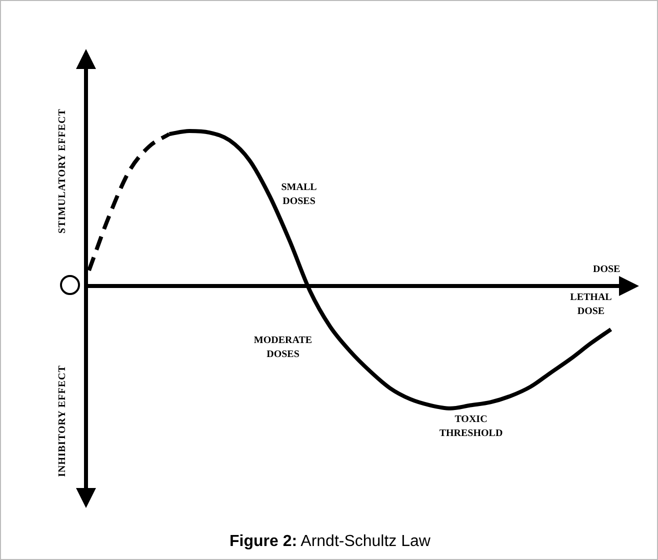  Describe the element at coordinates (591, 305) in the screenshot. I see `annotation: LETHAL DOSE` at that location.